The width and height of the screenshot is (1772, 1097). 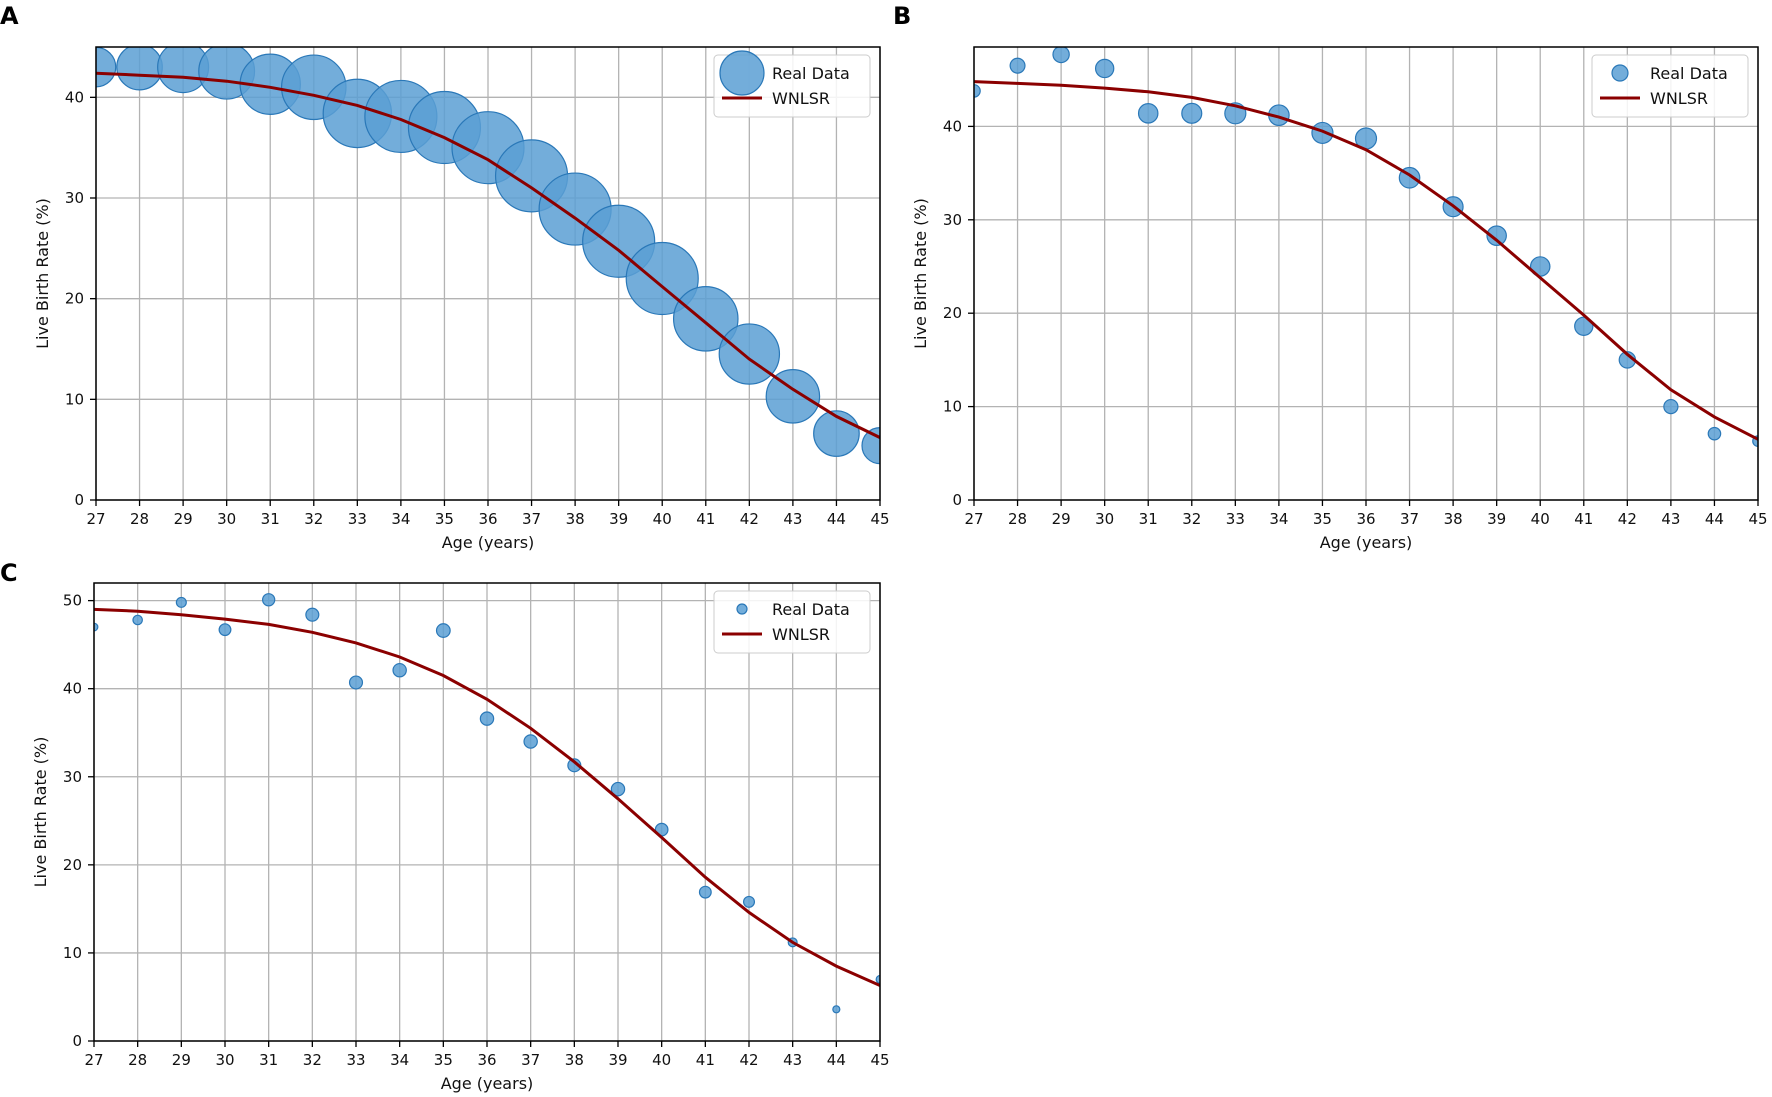 I want to click on x-tick-label: 27, so click(x=93, y=1060).